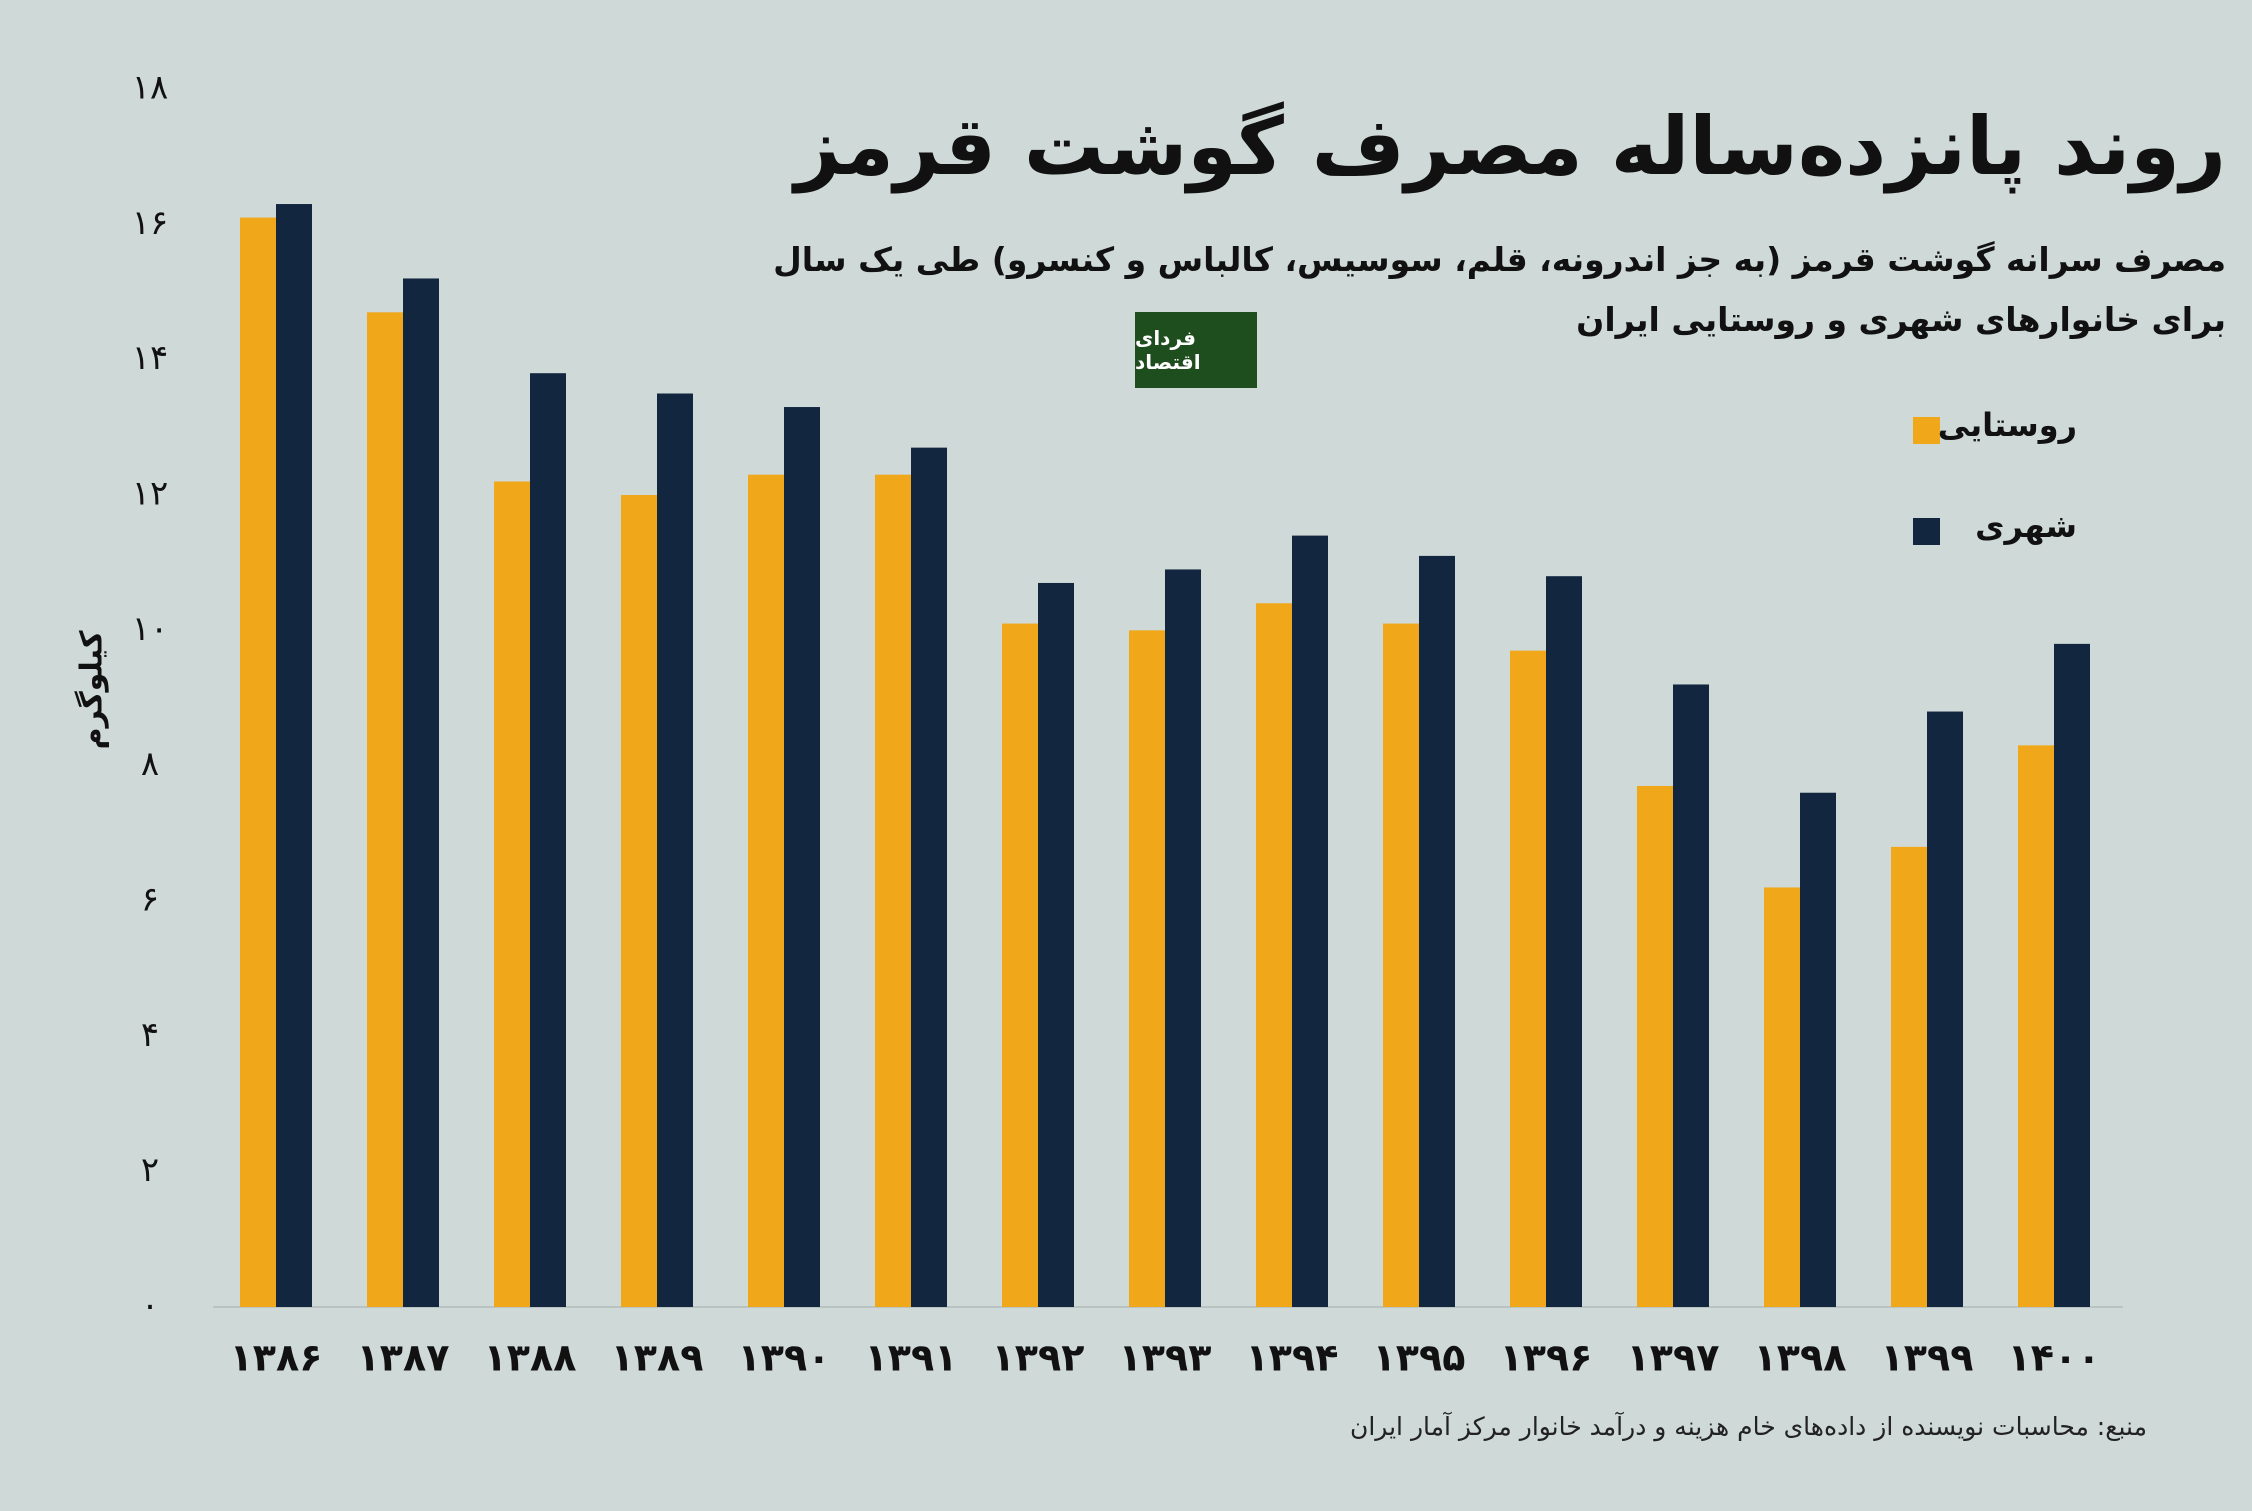 The height and width of the screenshot is (1511, 2252). Describe the element at coordinates (2054, 1358) in the screenshot. I see `x-tick-label: ۱۴۰۰` at that location.